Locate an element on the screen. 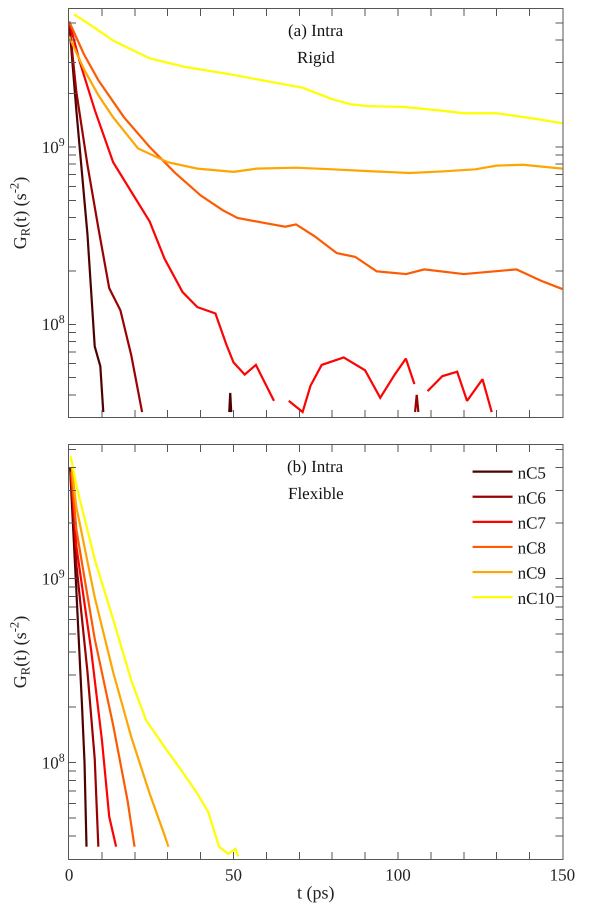 The image size is (590, 910). x-tick-label: 0 is located at coordinates (69, 874).